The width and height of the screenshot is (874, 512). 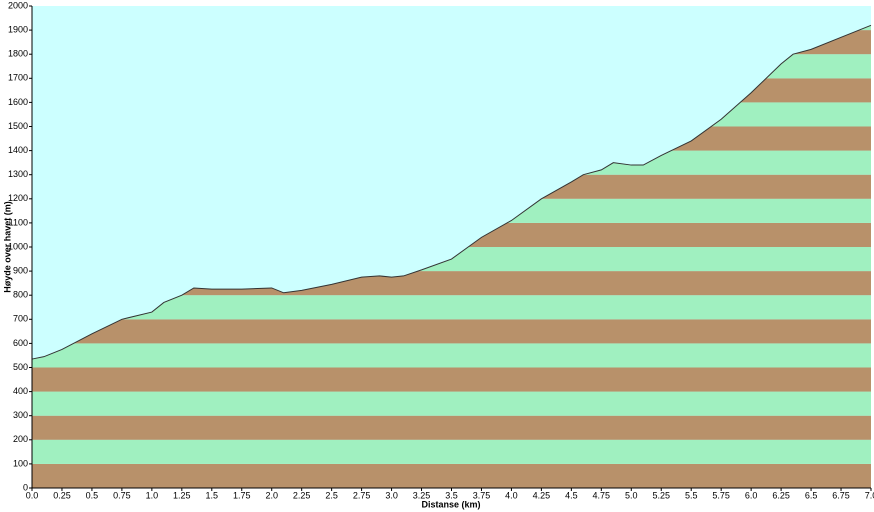 I want to click on x-tick-label: 0.75, so click(x=122, y=495).